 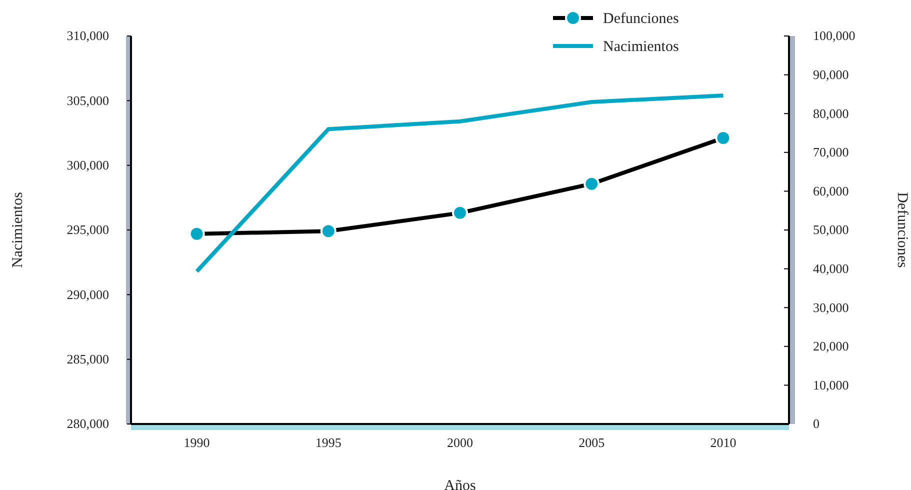 I want to click on x-tick-label: 2005, so click(x=591, y=442).